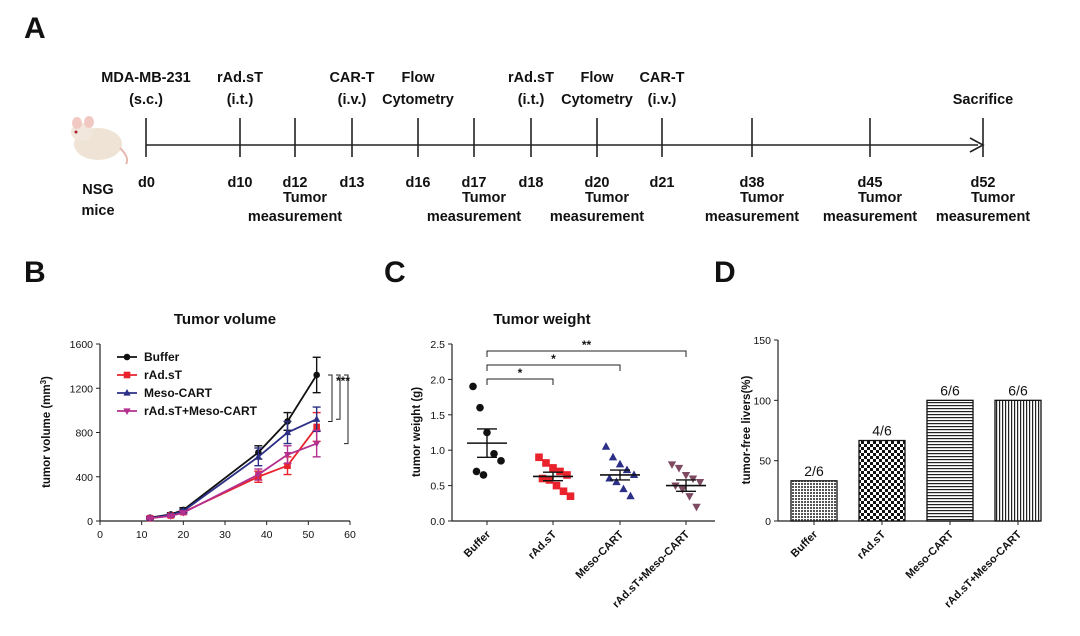 The width and height of the screenshot is (1080, 636). Describe the element at coordinates (330, 398) in the screenshot. I see `chart-b-significance-bracket` at that location.